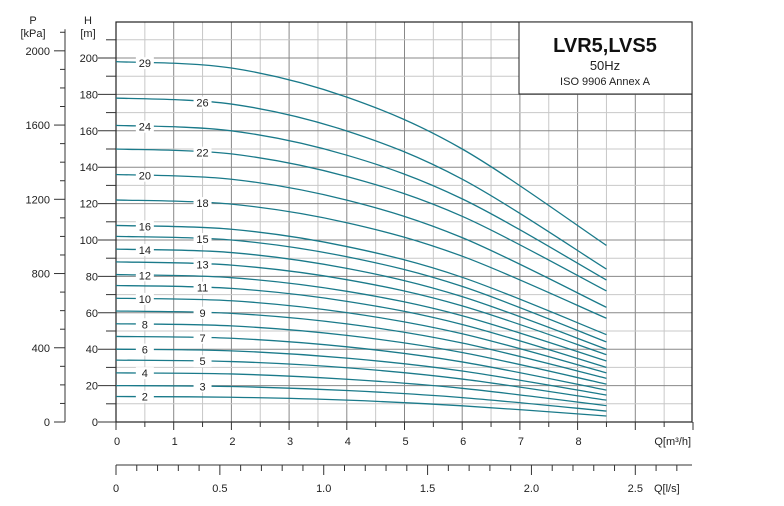  What do you see at coordinates (579, 442) in the screenshot?
I see `q-tick-label: 8` at bounding box center [579, 442].